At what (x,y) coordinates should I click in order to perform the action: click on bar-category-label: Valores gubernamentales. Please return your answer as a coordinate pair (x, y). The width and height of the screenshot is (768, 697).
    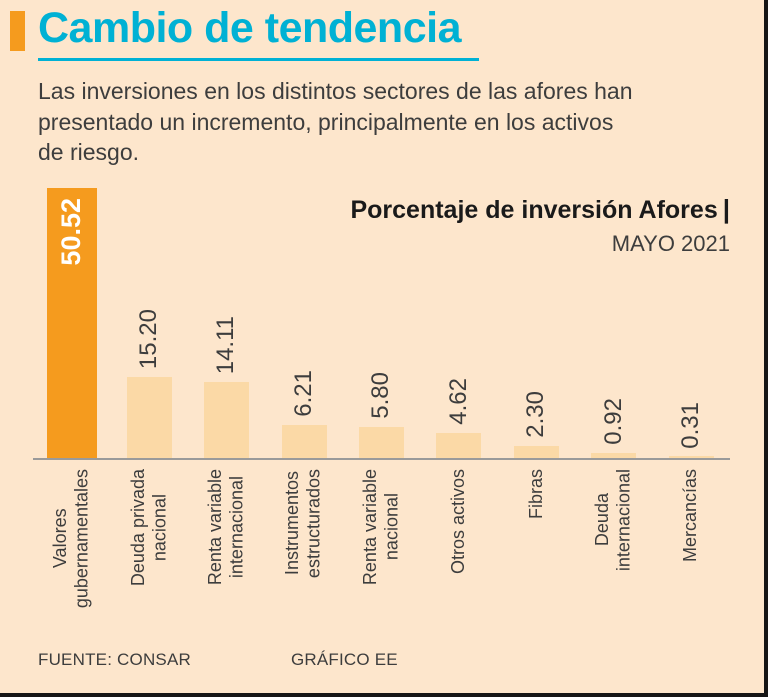
    Looking at the image, I should click on (71, 538).